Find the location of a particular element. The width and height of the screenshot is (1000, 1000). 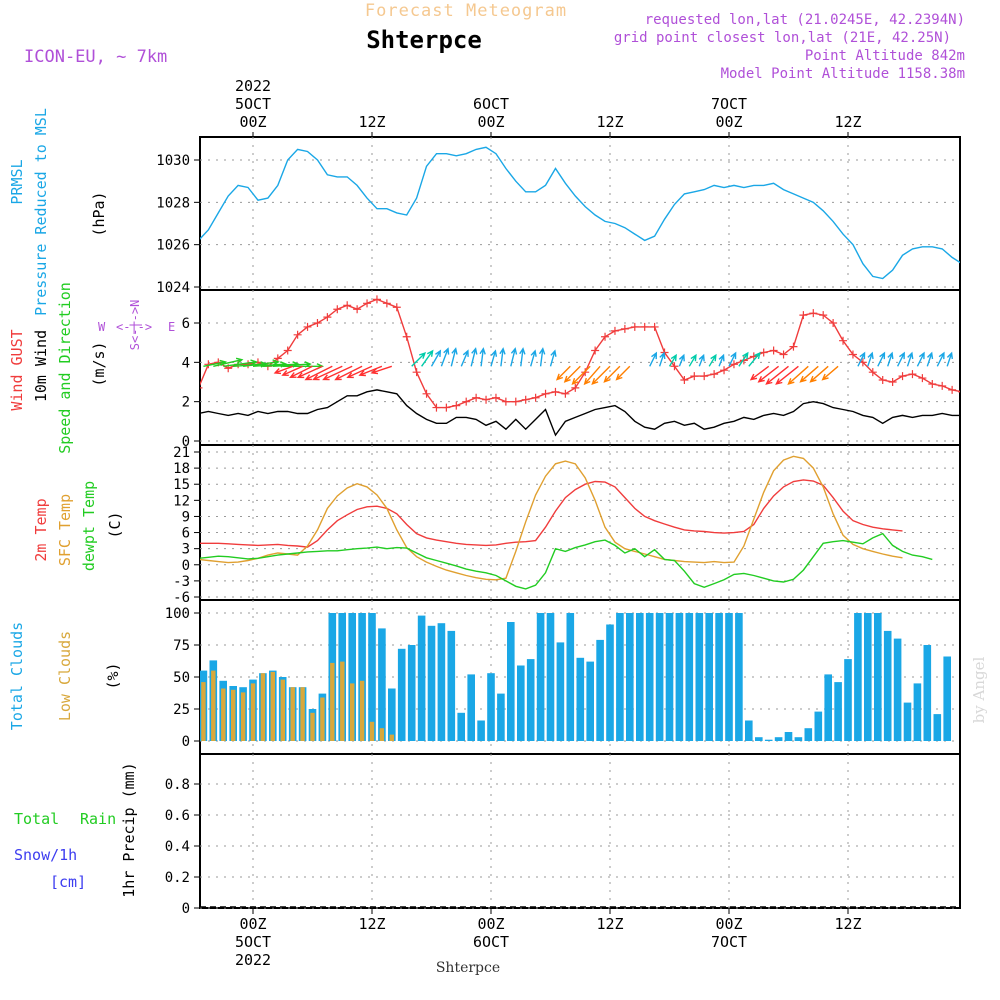

dewpoint-line-group is located at coordinates (566, 561).